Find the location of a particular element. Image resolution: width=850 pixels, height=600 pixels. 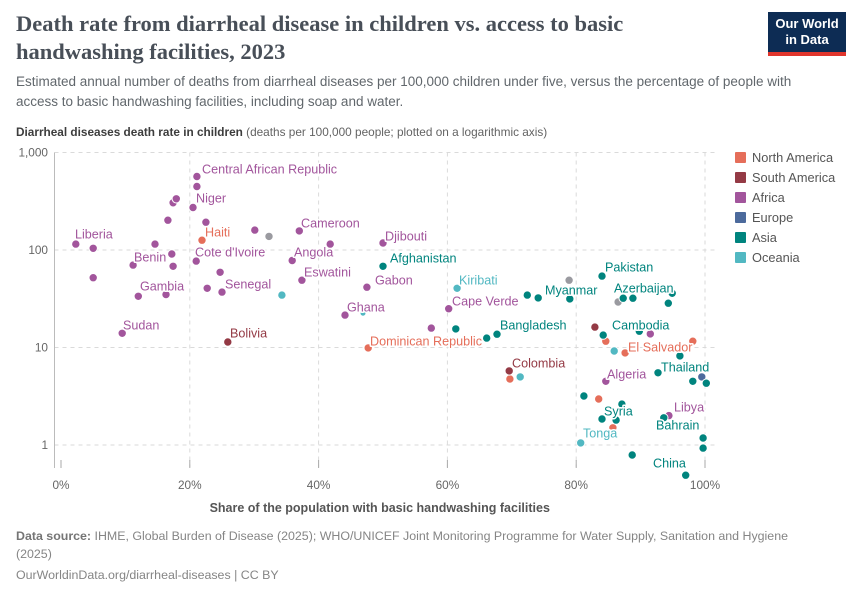

country-label: Cote d'Ivoire is located at coordinates (230, 253).